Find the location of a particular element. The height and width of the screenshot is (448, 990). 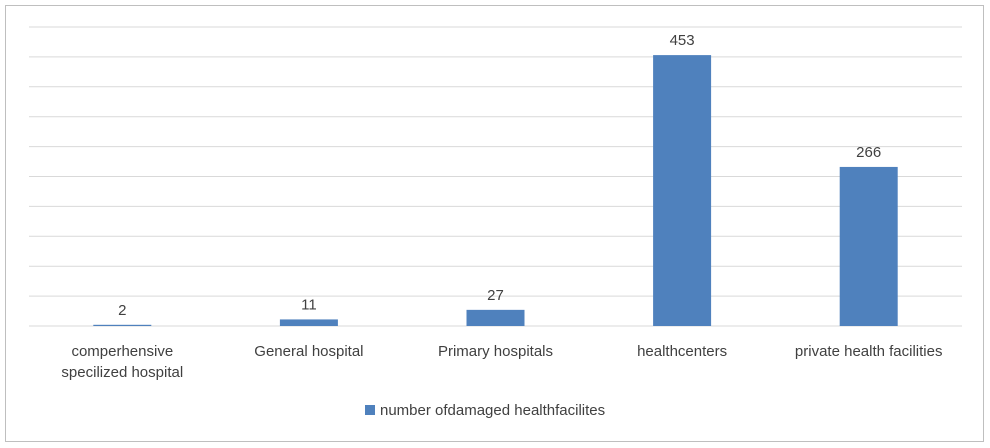

category-label: General hospital is located at coordinates (308, 351).